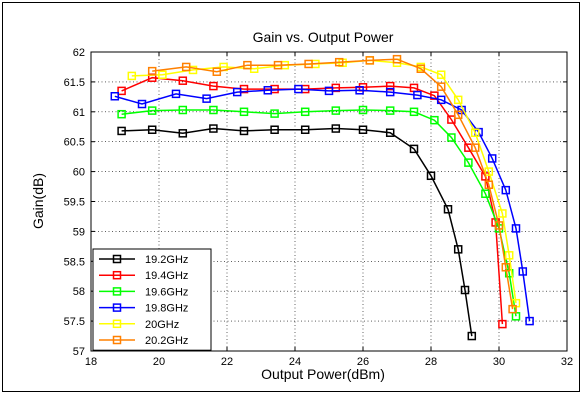 The image size is (586, 396). What do you see at coordinates (74, 262) in the screenshot?
I see `y-tick-label: 58.5` at bounding box center [74, 262].